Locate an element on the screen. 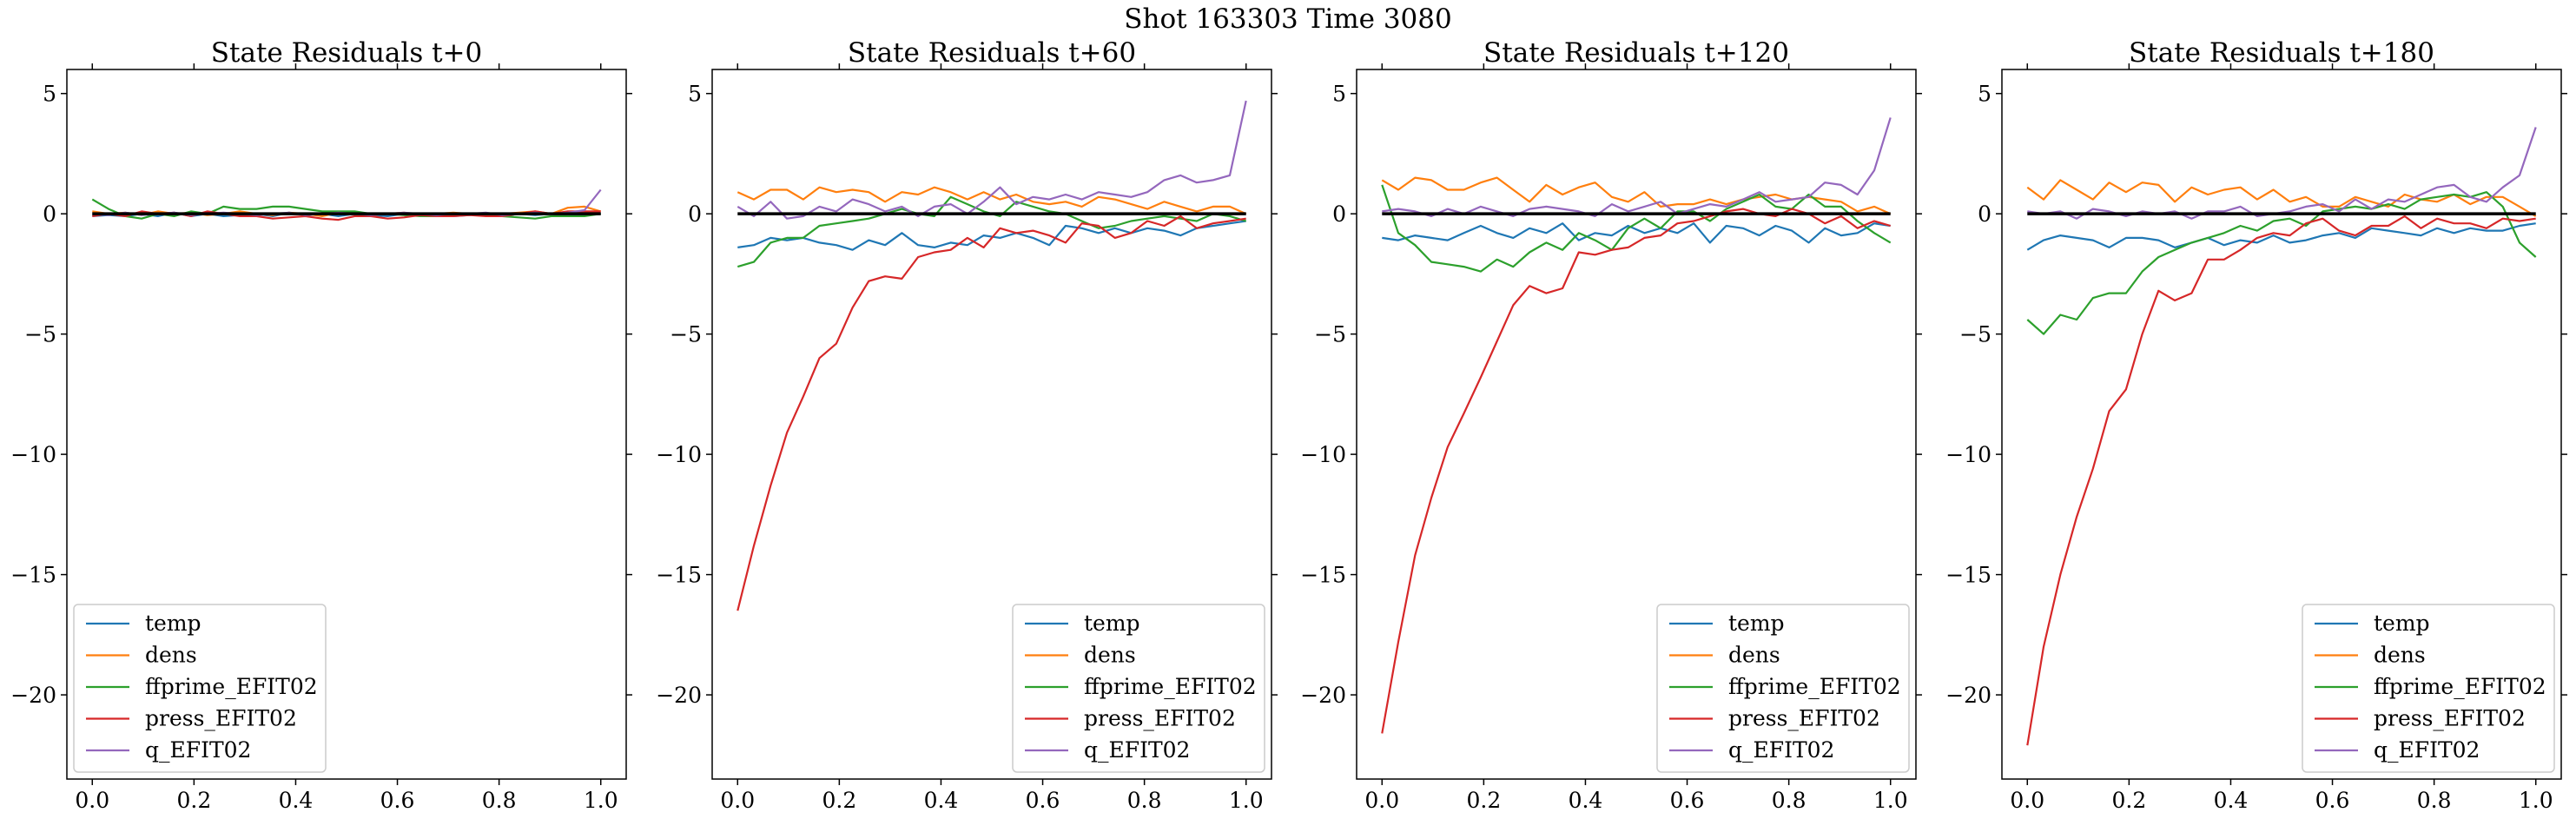 The height and width of the screenshot is (819, 2576). series-line-q_EFIT02 is located at coordinates (1637, 167).